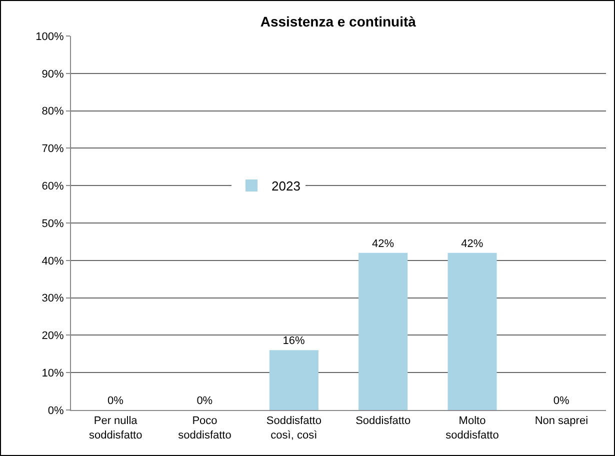  Describe the element at coordinates (53, 373) in the screenshot. I see `y-tick-label: 10%` at that location.